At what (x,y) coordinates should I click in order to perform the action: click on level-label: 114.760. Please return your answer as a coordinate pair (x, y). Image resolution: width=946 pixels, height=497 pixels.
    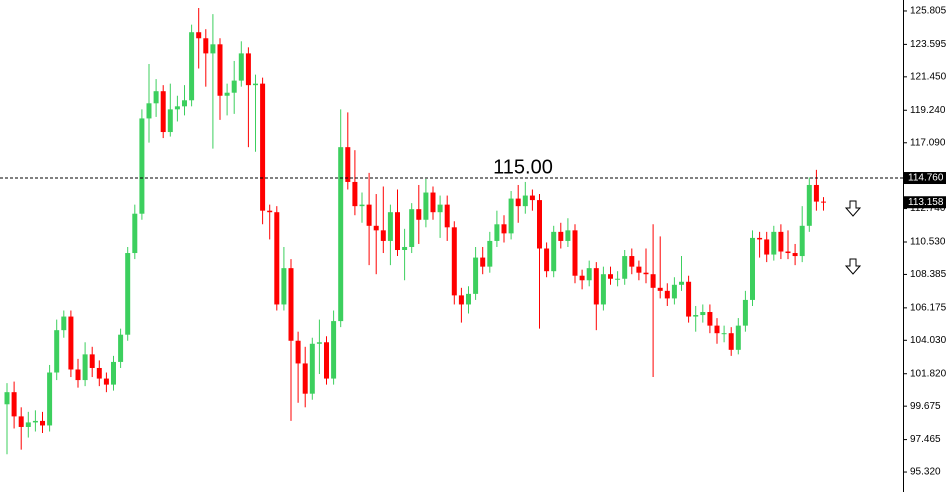
    Looking at the image, I should click on (926, 178).